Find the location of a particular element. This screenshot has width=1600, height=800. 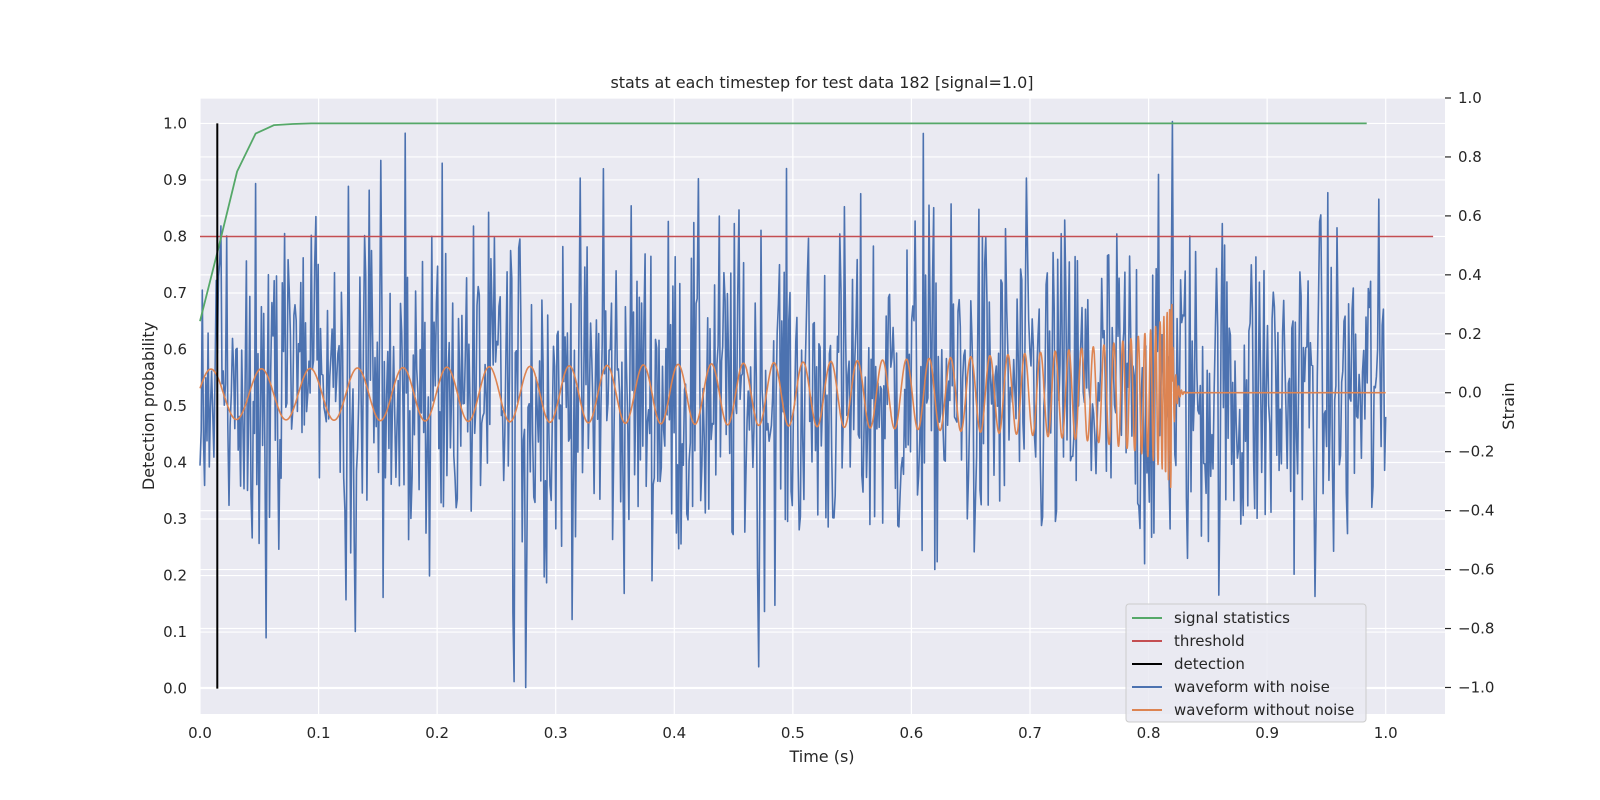

legend-label-signal-statistics: signal statistics is located at coordinates (1232, 618).